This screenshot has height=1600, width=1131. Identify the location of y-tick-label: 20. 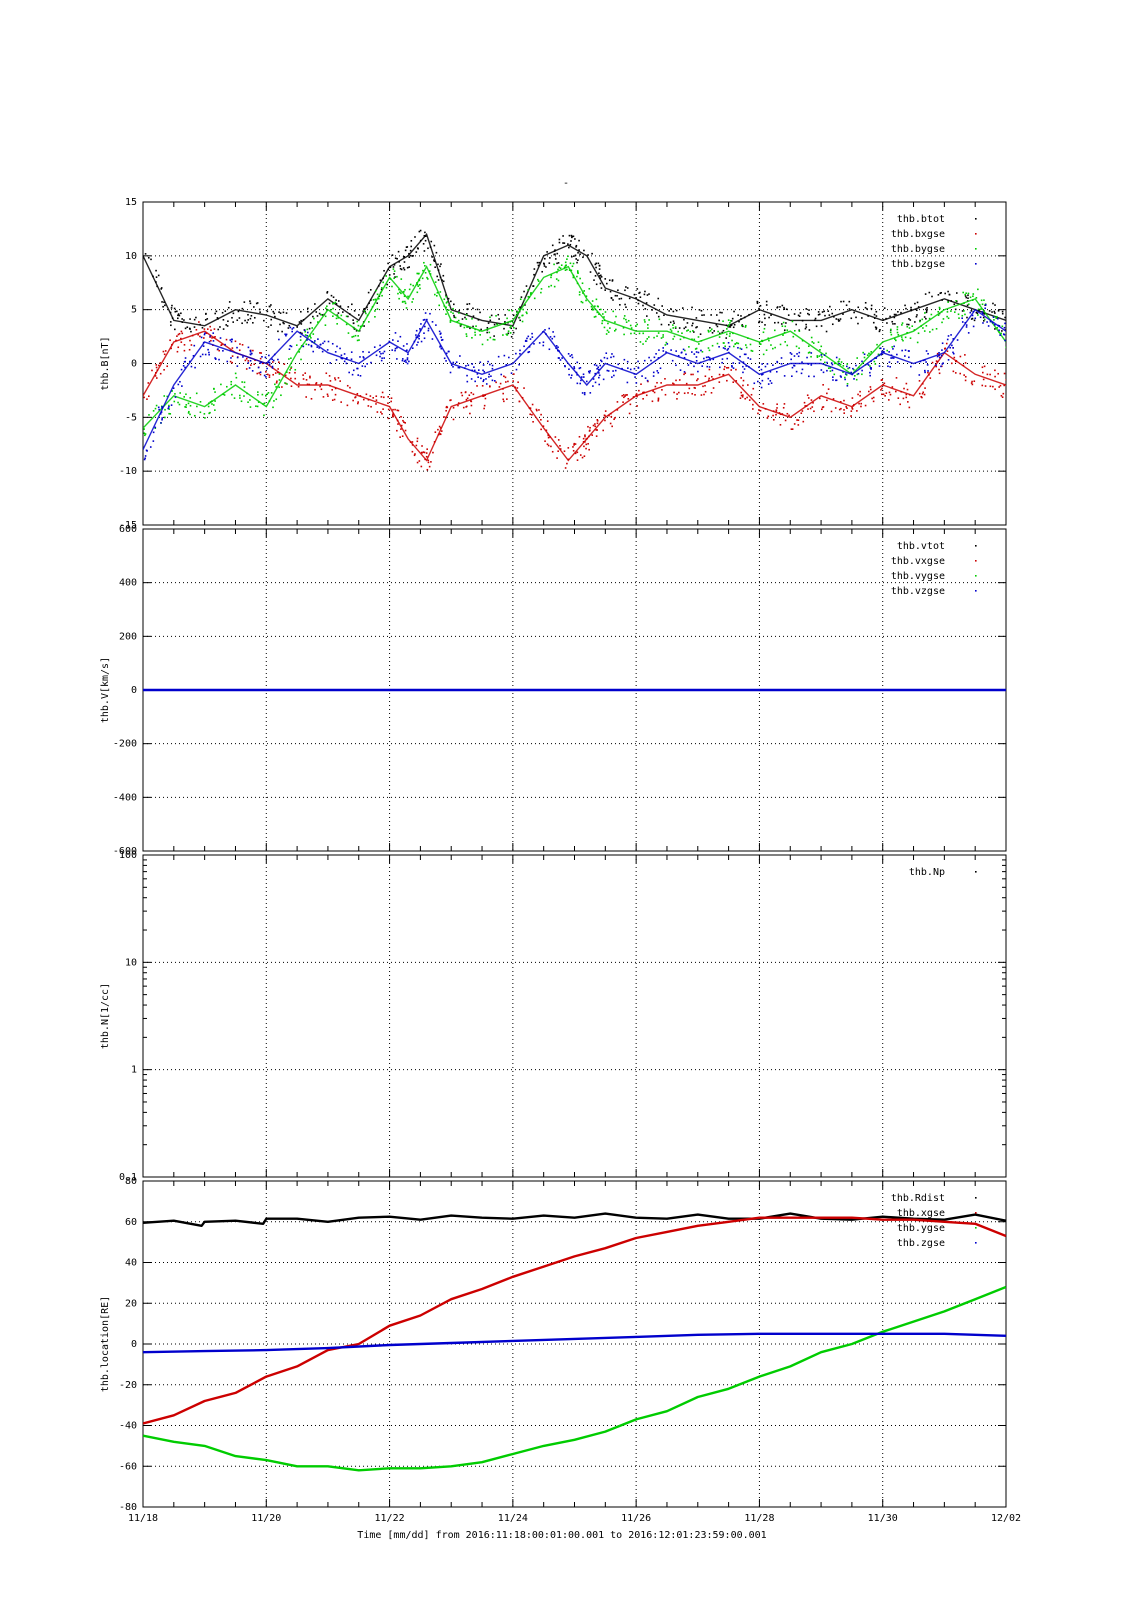
(131, 1303).